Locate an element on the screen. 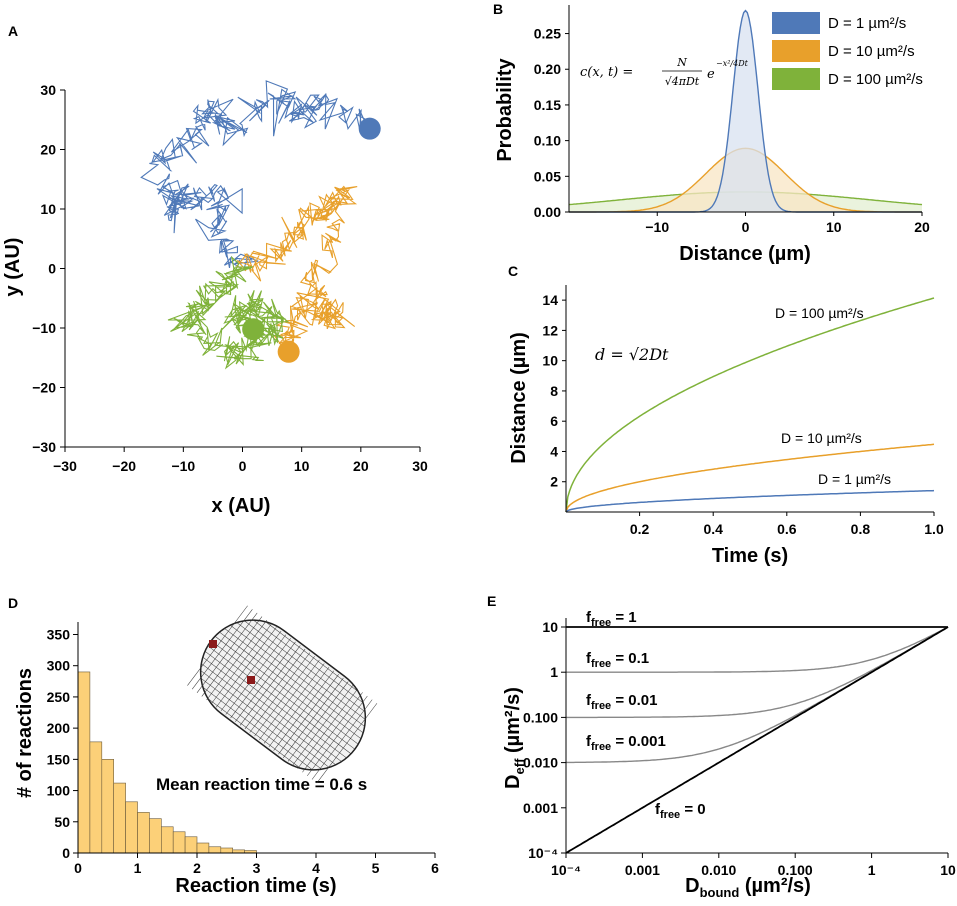 The width and height of the screenshot is (957, 906). gaussian-curves is located at coordinates (745, 111).